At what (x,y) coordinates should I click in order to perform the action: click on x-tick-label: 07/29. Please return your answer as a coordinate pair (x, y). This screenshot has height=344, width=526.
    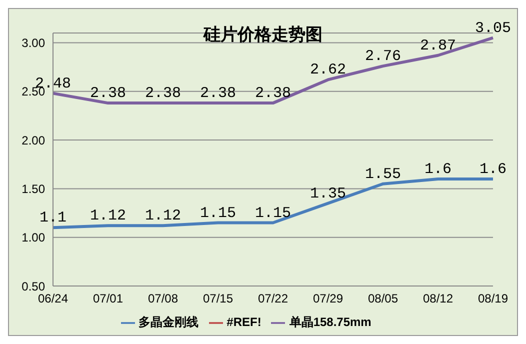
    Looking at the image, I should click on (328, 299).